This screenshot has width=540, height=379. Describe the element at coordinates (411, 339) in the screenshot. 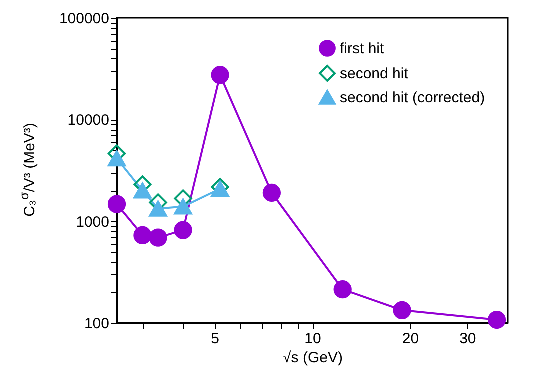

I see `x-tick-label: 20` at that location.